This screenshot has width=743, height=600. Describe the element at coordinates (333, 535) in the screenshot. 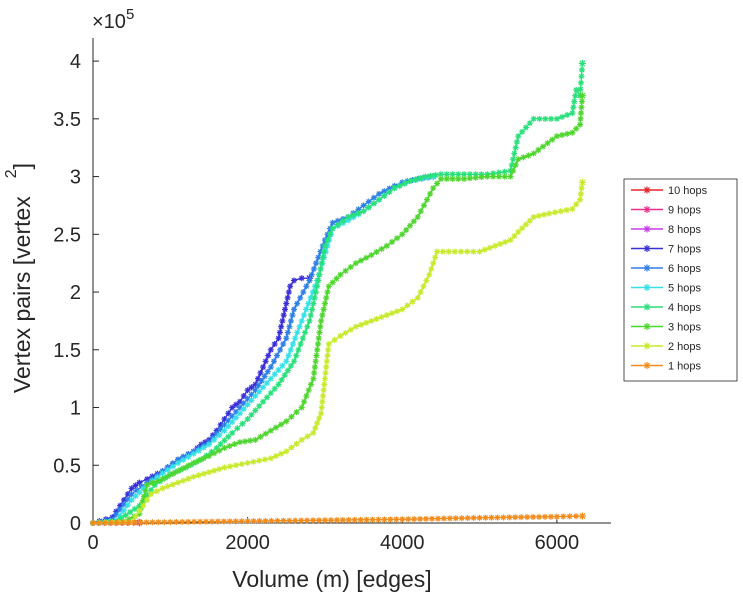

I see `x-ticks: 0 2000 4000 6000` at that location.